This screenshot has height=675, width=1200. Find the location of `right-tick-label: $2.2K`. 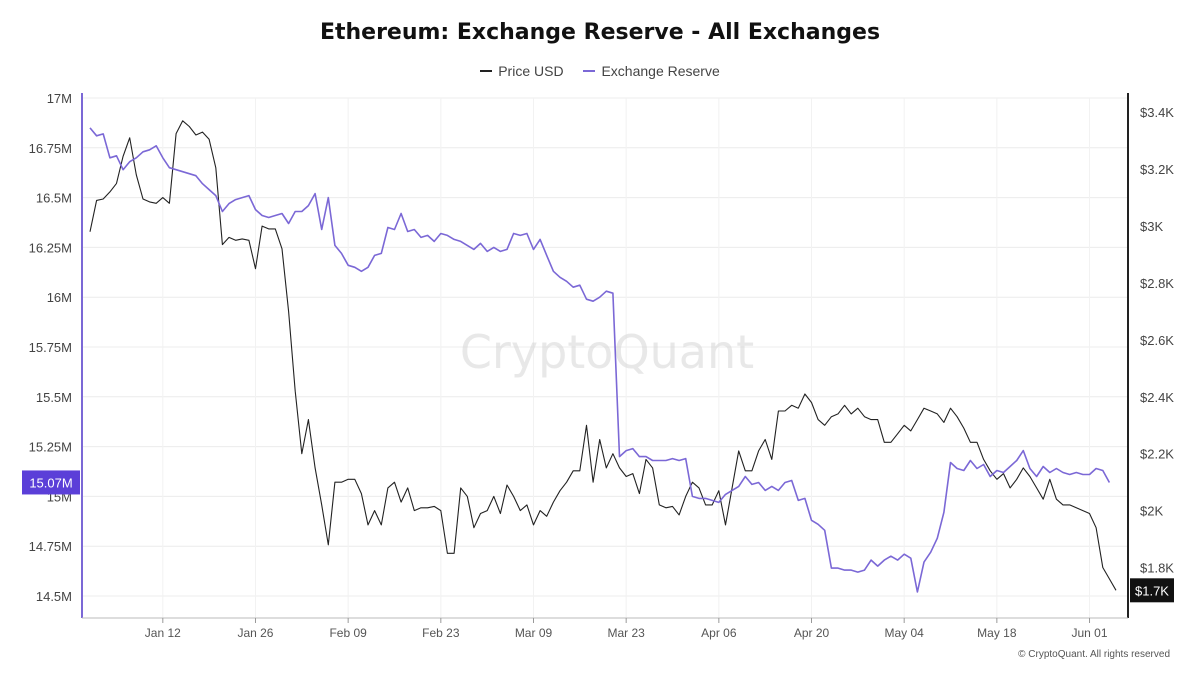

right-tick-label: $2.2K is located at coordinates (1157, 454).